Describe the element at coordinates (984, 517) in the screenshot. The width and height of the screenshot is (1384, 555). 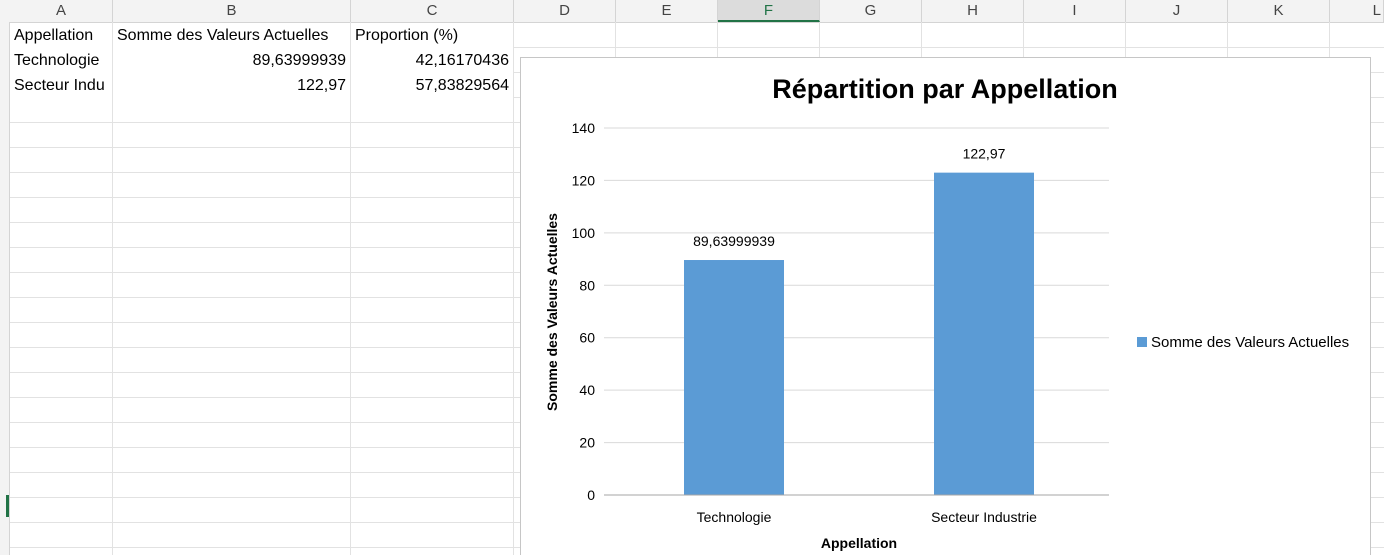
I see `category-label-1: Secteur Industrie` at that location.